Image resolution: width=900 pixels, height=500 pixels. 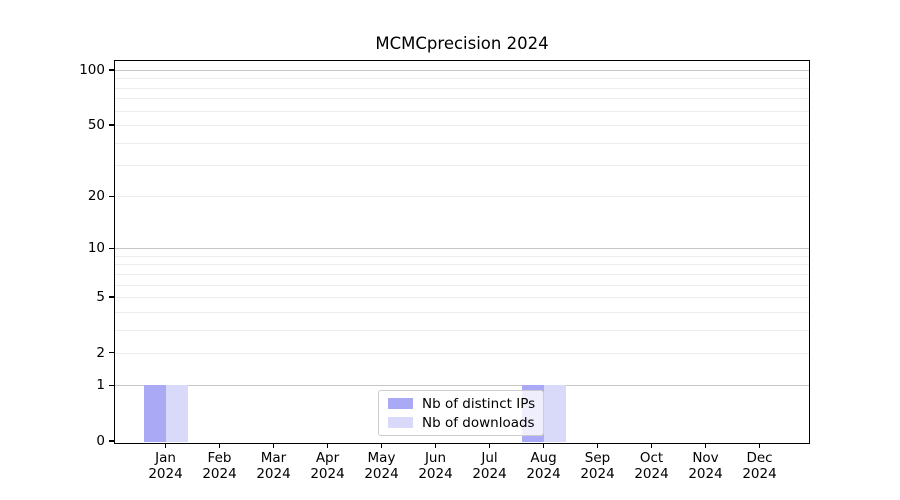 I want to click on legend-label-distinct-ips: Nb of distinct IPs, so click(x=479, y=403).